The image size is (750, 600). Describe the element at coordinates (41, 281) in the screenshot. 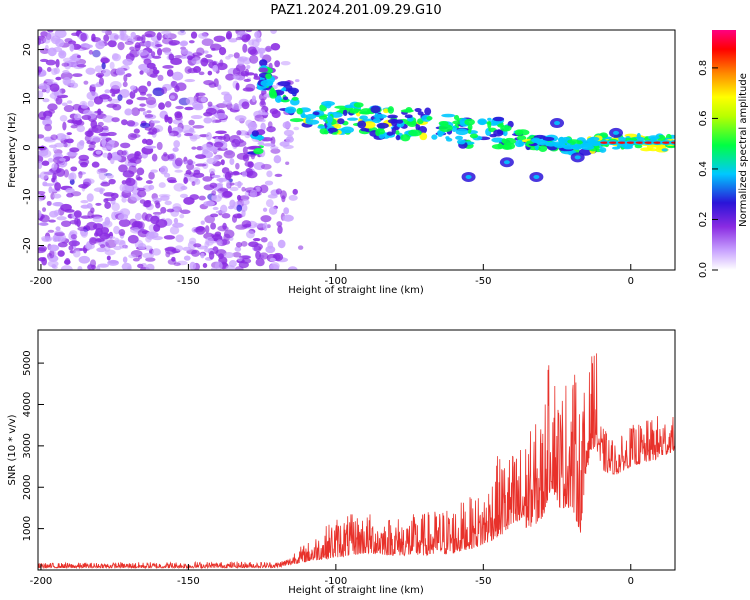

I see `x-tick-label: -200` at that location.